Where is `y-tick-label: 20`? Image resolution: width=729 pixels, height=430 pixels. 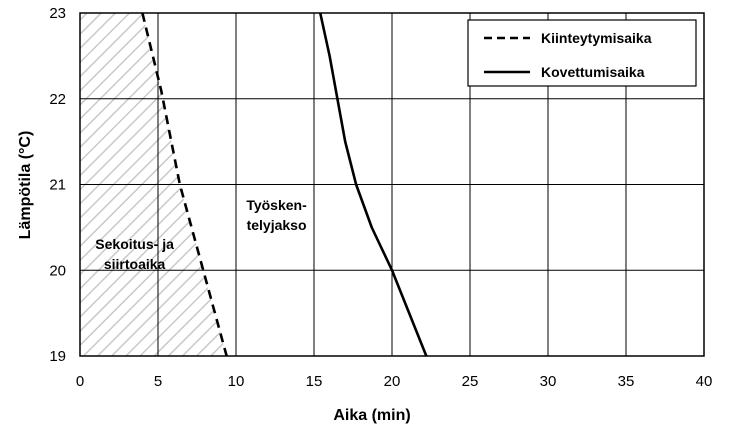 y-tick-label: 20 is located at coordinates (57, 270).